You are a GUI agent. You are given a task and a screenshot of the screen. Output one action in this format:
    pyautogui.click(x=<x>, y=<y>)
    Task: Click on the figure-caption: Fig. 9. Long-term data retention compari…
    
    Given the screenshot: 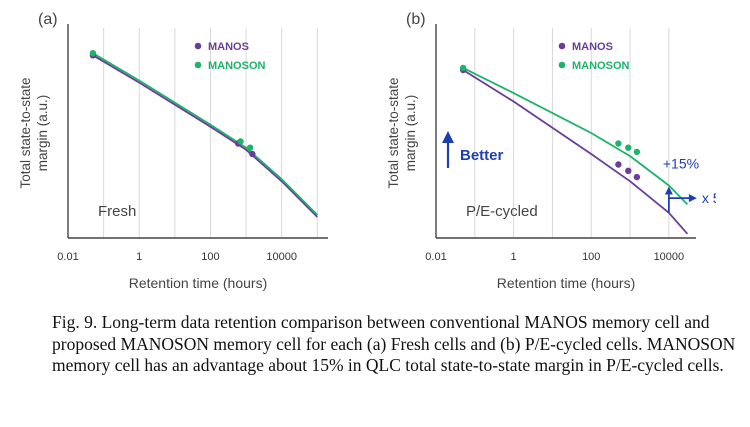 What is the action you would take?
    pyautogui.click(x=394, y=343)
    